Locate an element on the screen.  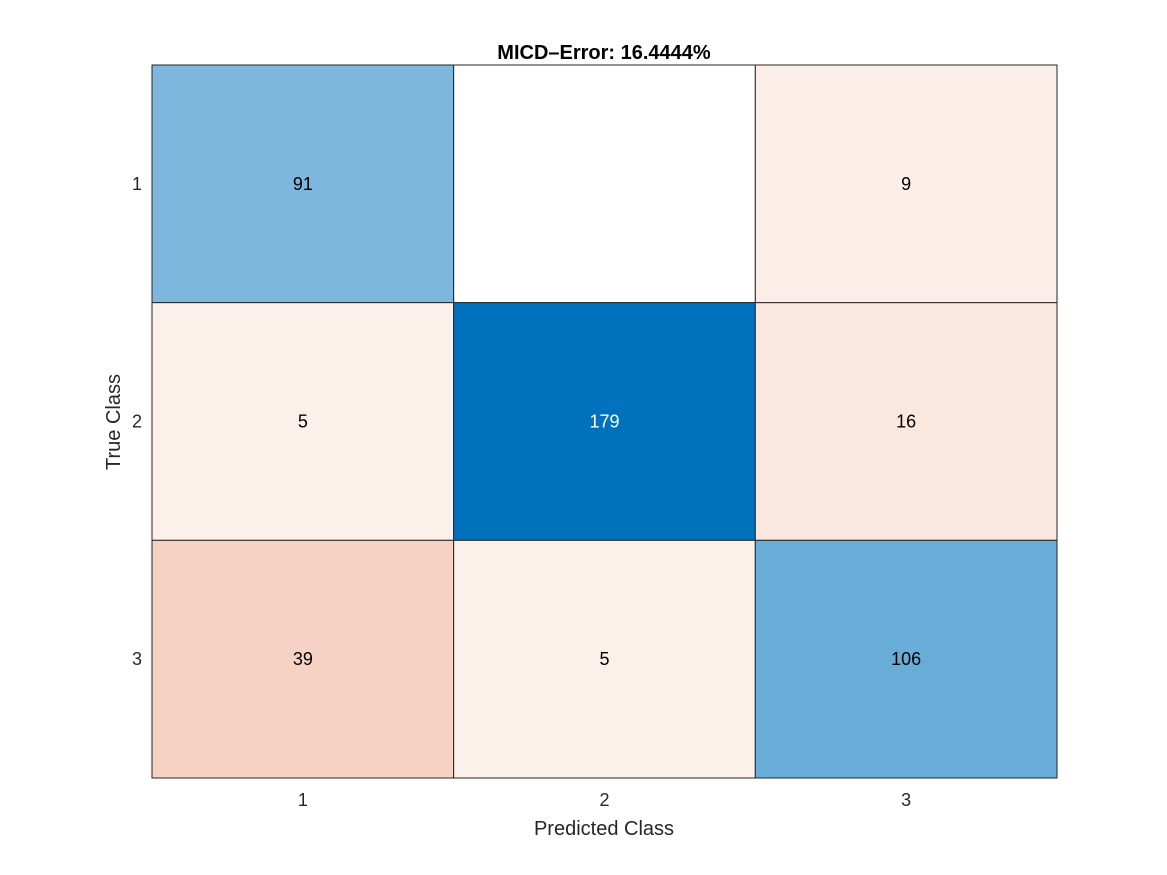
cell-value-2-1: 5 is located at coordinates (303, 422).